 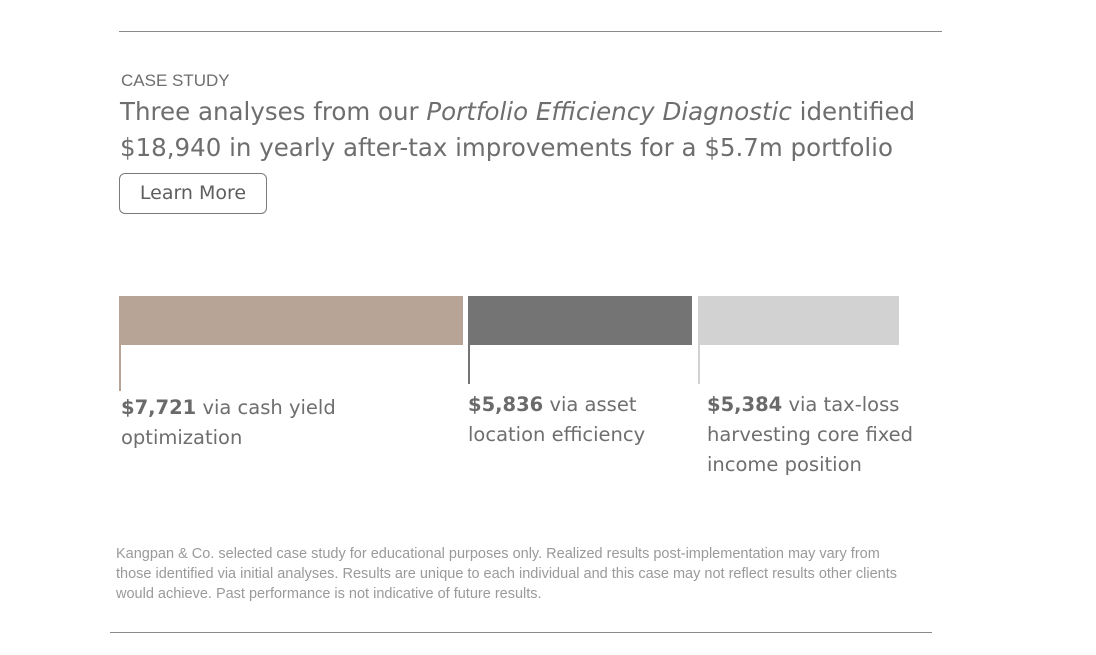 I want to click on savings-bar-tax-loss-harvesting, so click(x=798, y=320).